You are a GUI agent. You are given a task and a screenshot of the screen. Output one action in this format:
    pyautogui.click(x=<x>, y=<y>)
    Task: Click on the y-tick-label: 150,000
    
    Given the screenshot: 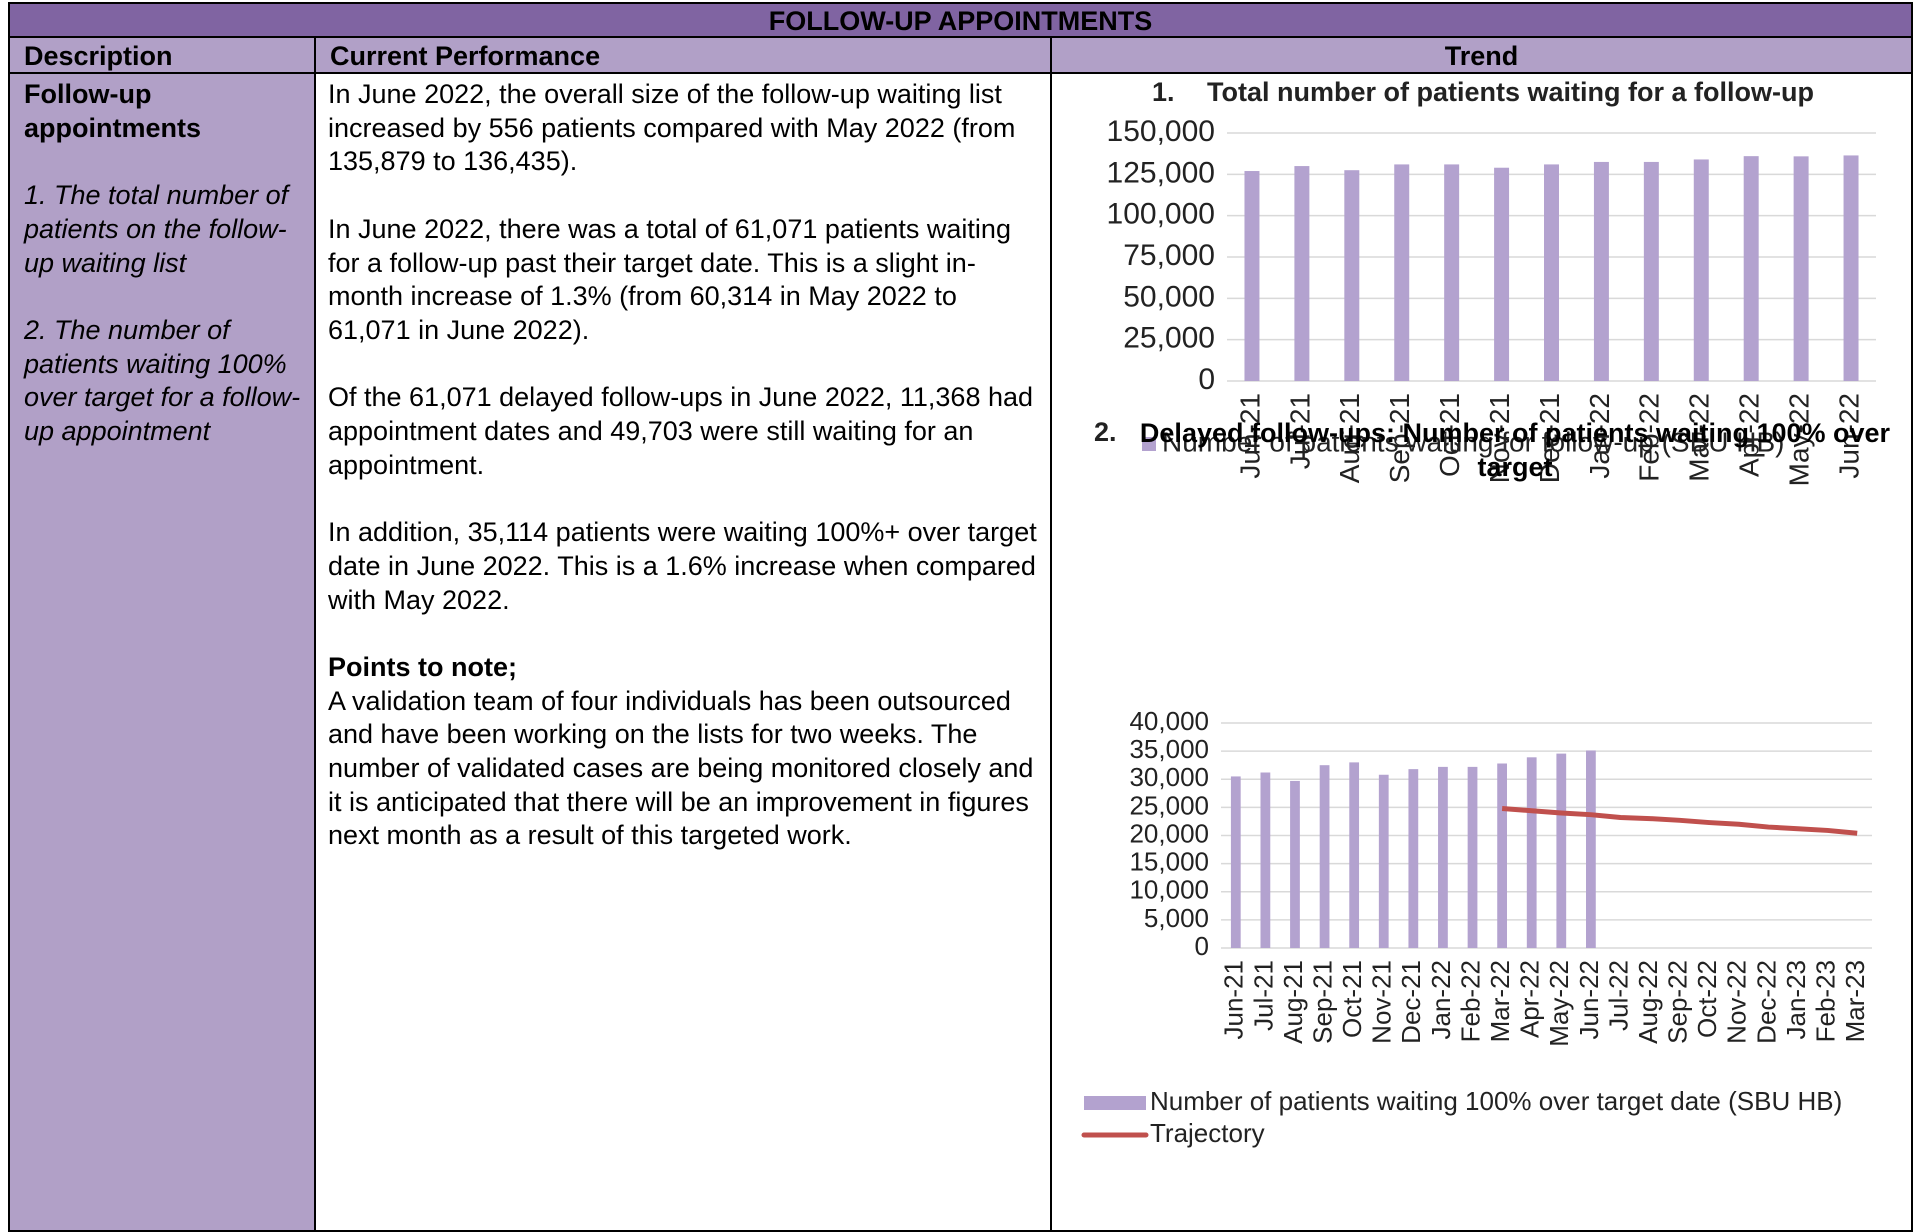 What is the action you would take?
    pyautogui.click(x=1161, y=131)
    